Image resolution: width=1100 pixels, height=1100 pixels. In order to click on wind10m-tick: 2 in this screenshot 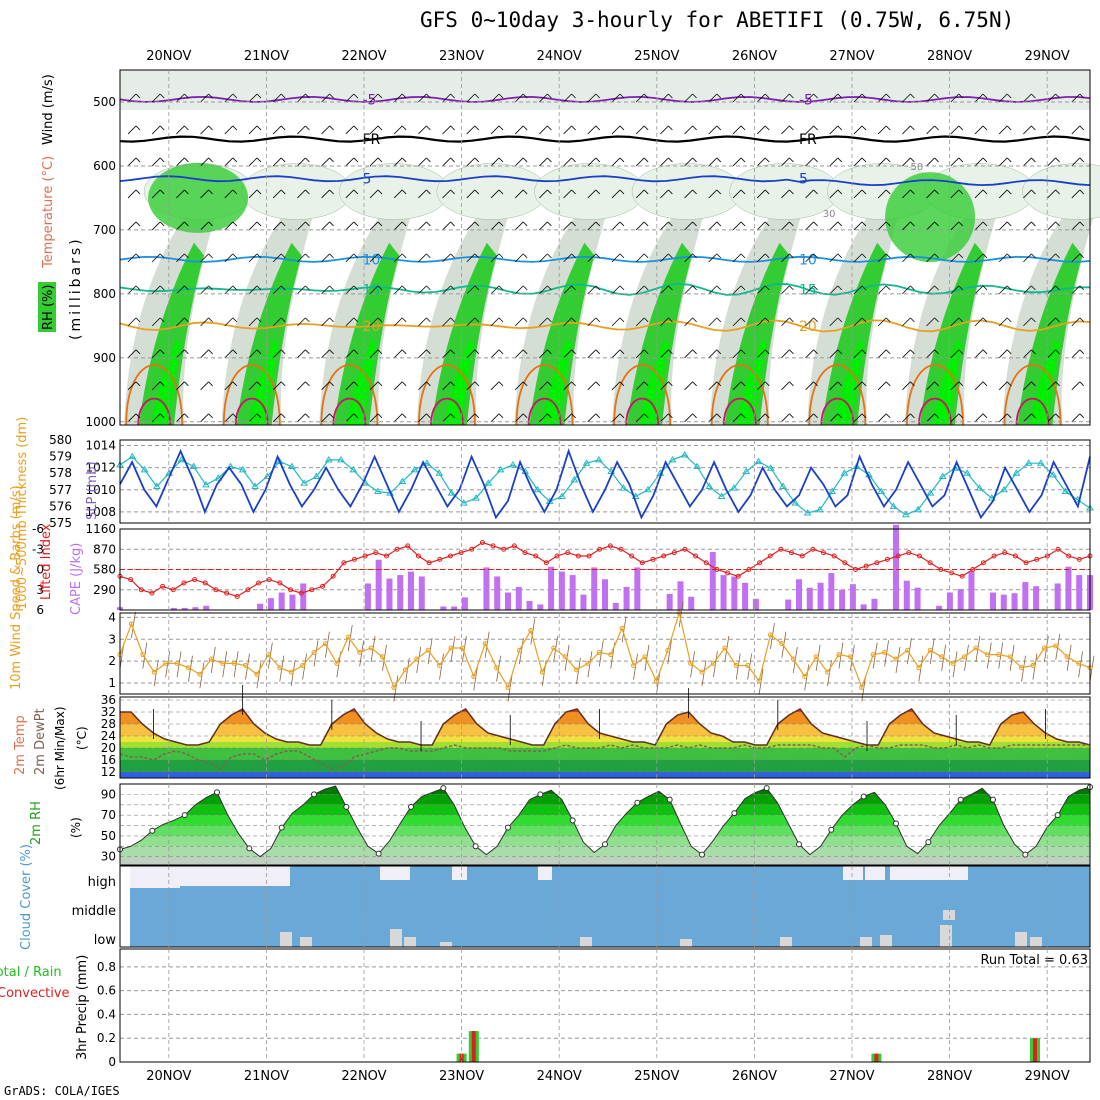, I will do `click(112, 661)`.